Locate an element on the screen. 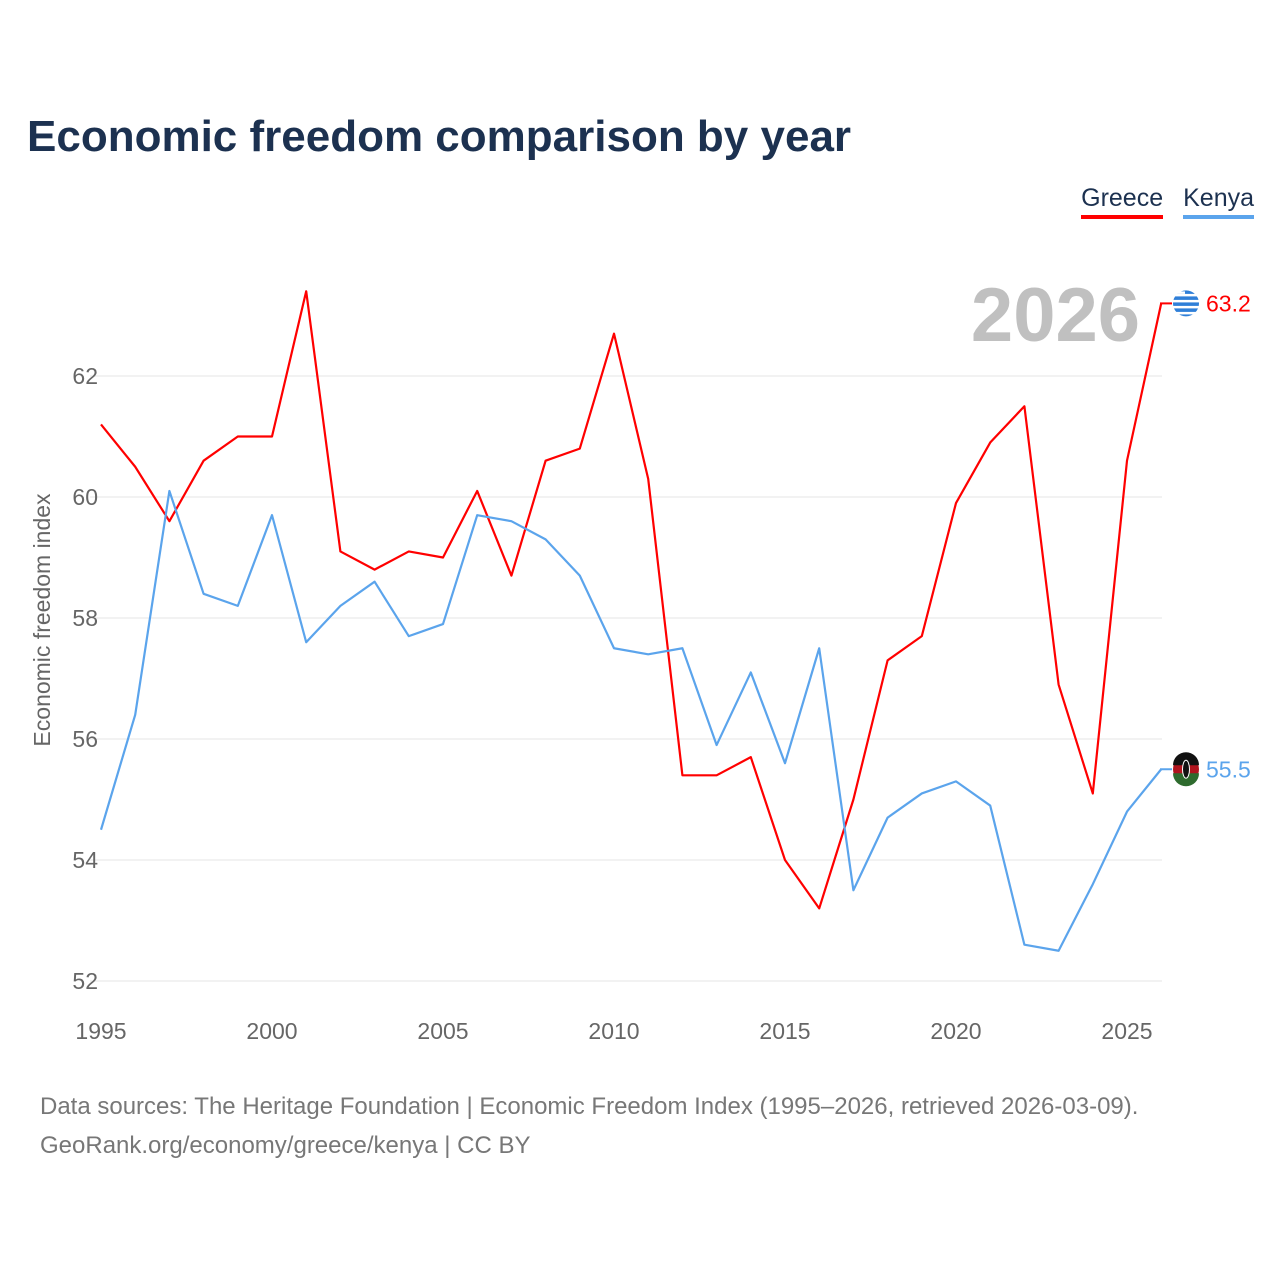  x-tick-label: 2010 is located at coordinates (613, 1031).